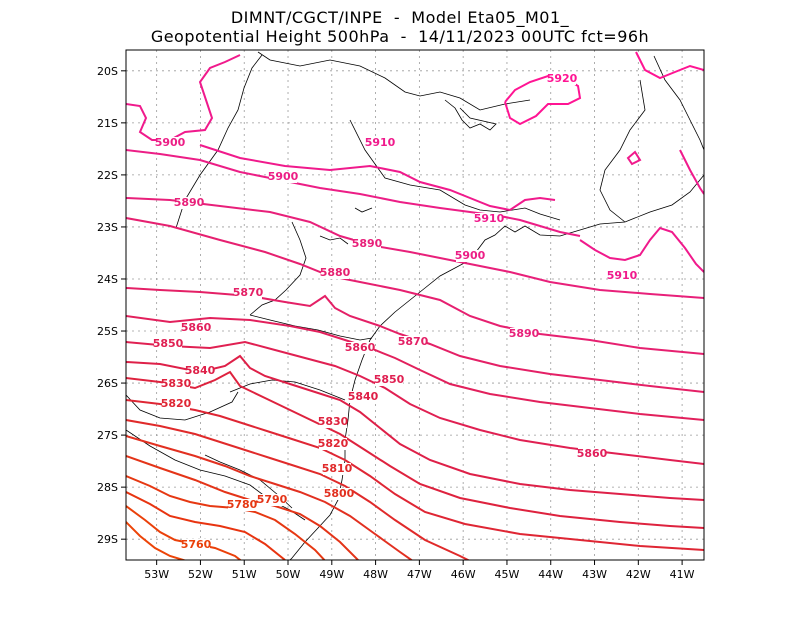 The width and height of the screenshot is (800, 618). I want to click on contour-label-5760: 5760, so click(196, 544).